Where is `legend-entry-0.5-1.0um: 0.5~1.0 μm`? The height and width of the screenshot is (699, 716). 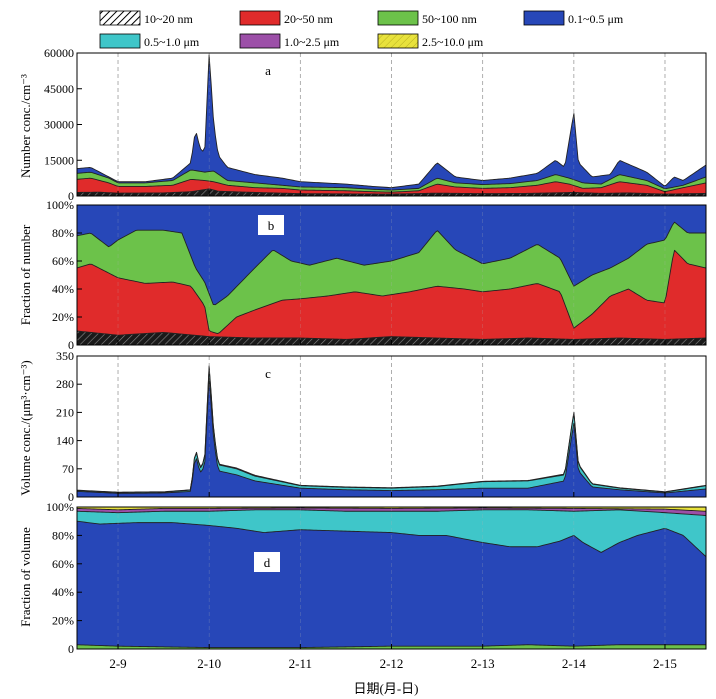
legend-entry-0.5-1.0um: 0.5~1.0 μm is located at coordinates (149, 41).